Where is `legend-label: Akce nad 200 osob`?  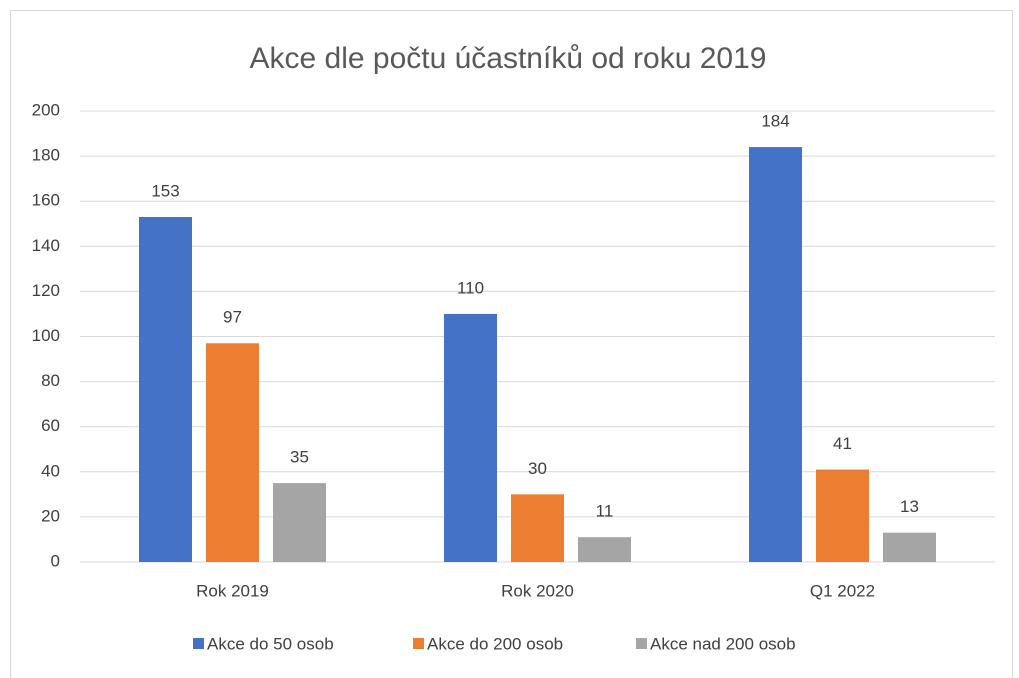
legend-label: Akce nad 200 osob is located at coordinates (723, 643).